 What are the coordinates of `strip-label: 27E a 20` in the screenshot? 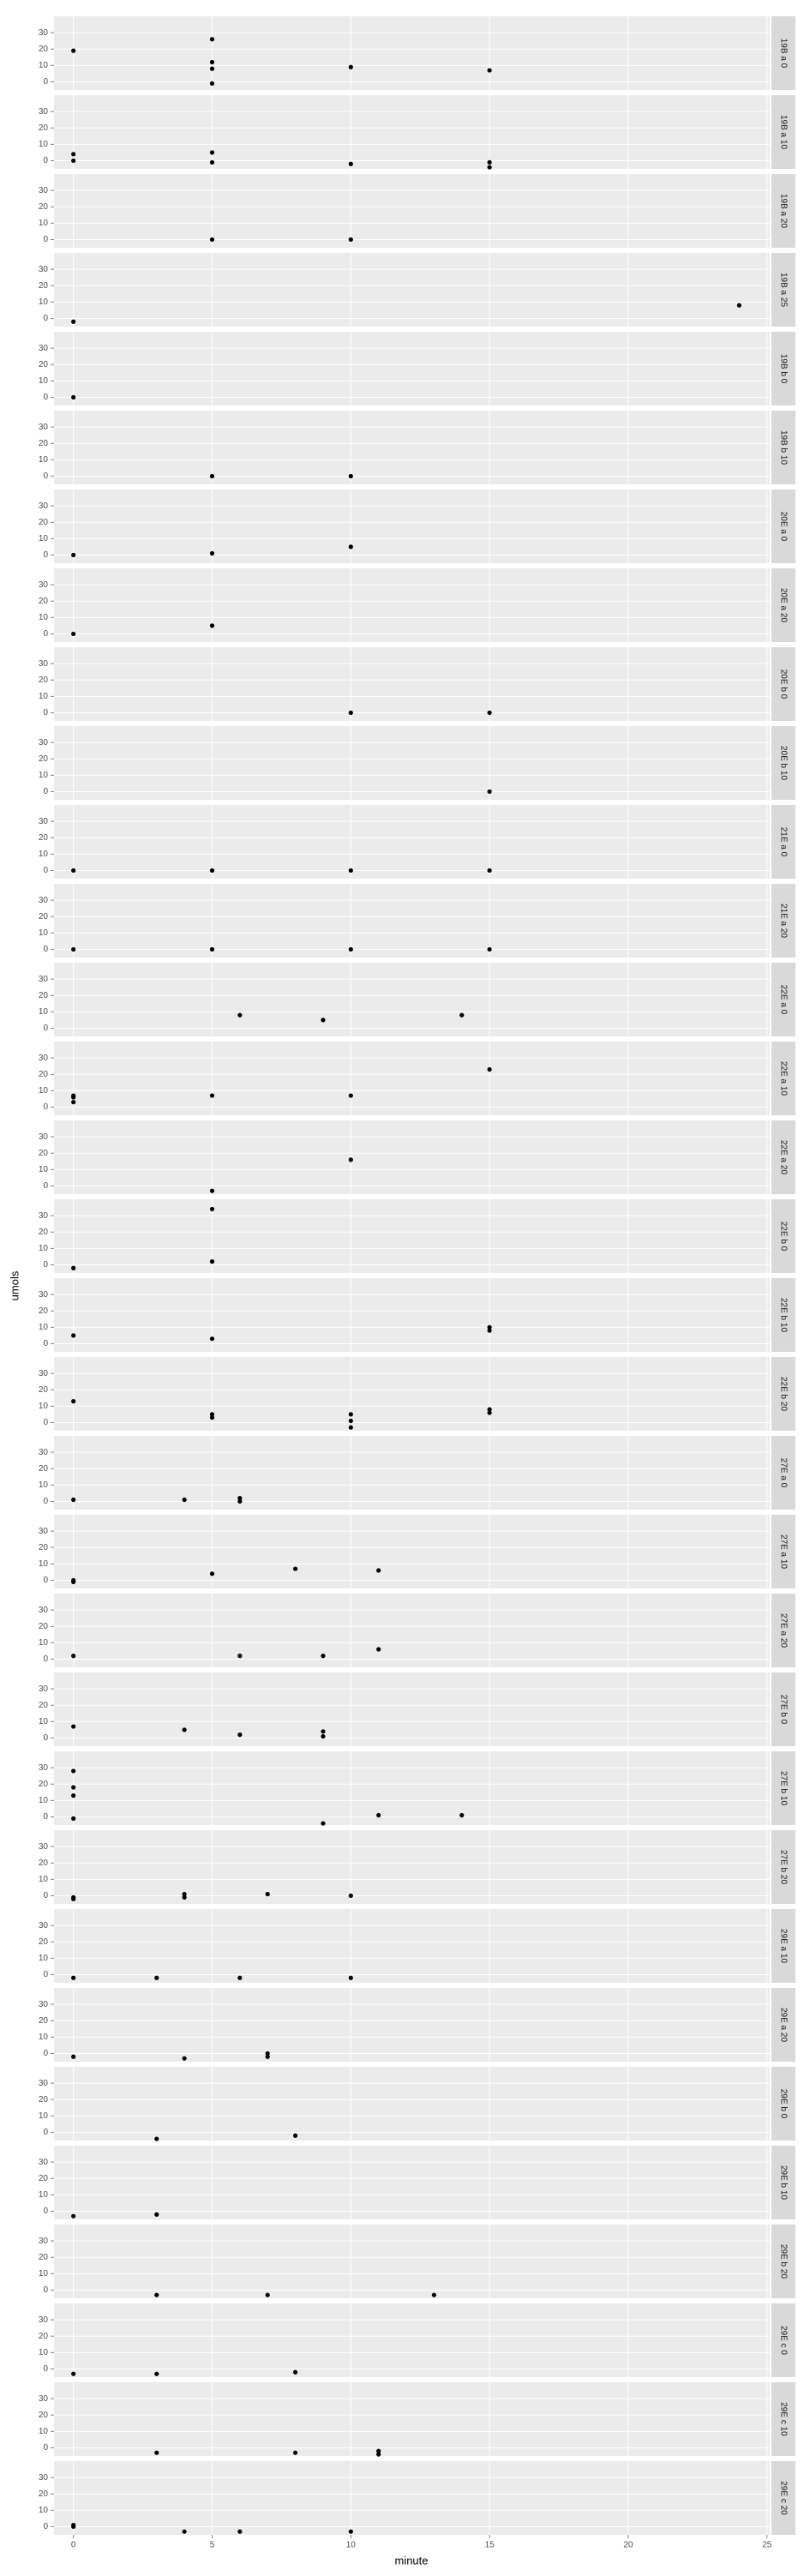 It's located at (783, 1630).